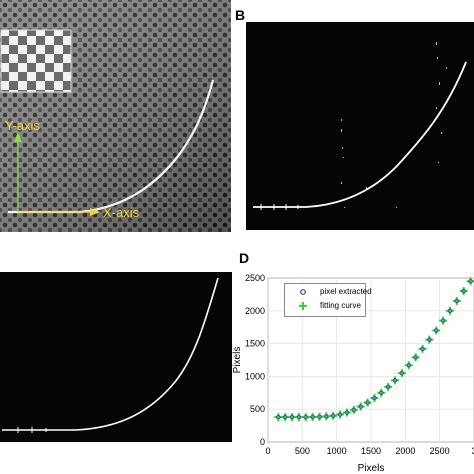 The width and height of the screenshot is (474, 474). Describe the element at coordinates (255, 278) in the screenshot. I see `y-tick-label: 2500` at that location.